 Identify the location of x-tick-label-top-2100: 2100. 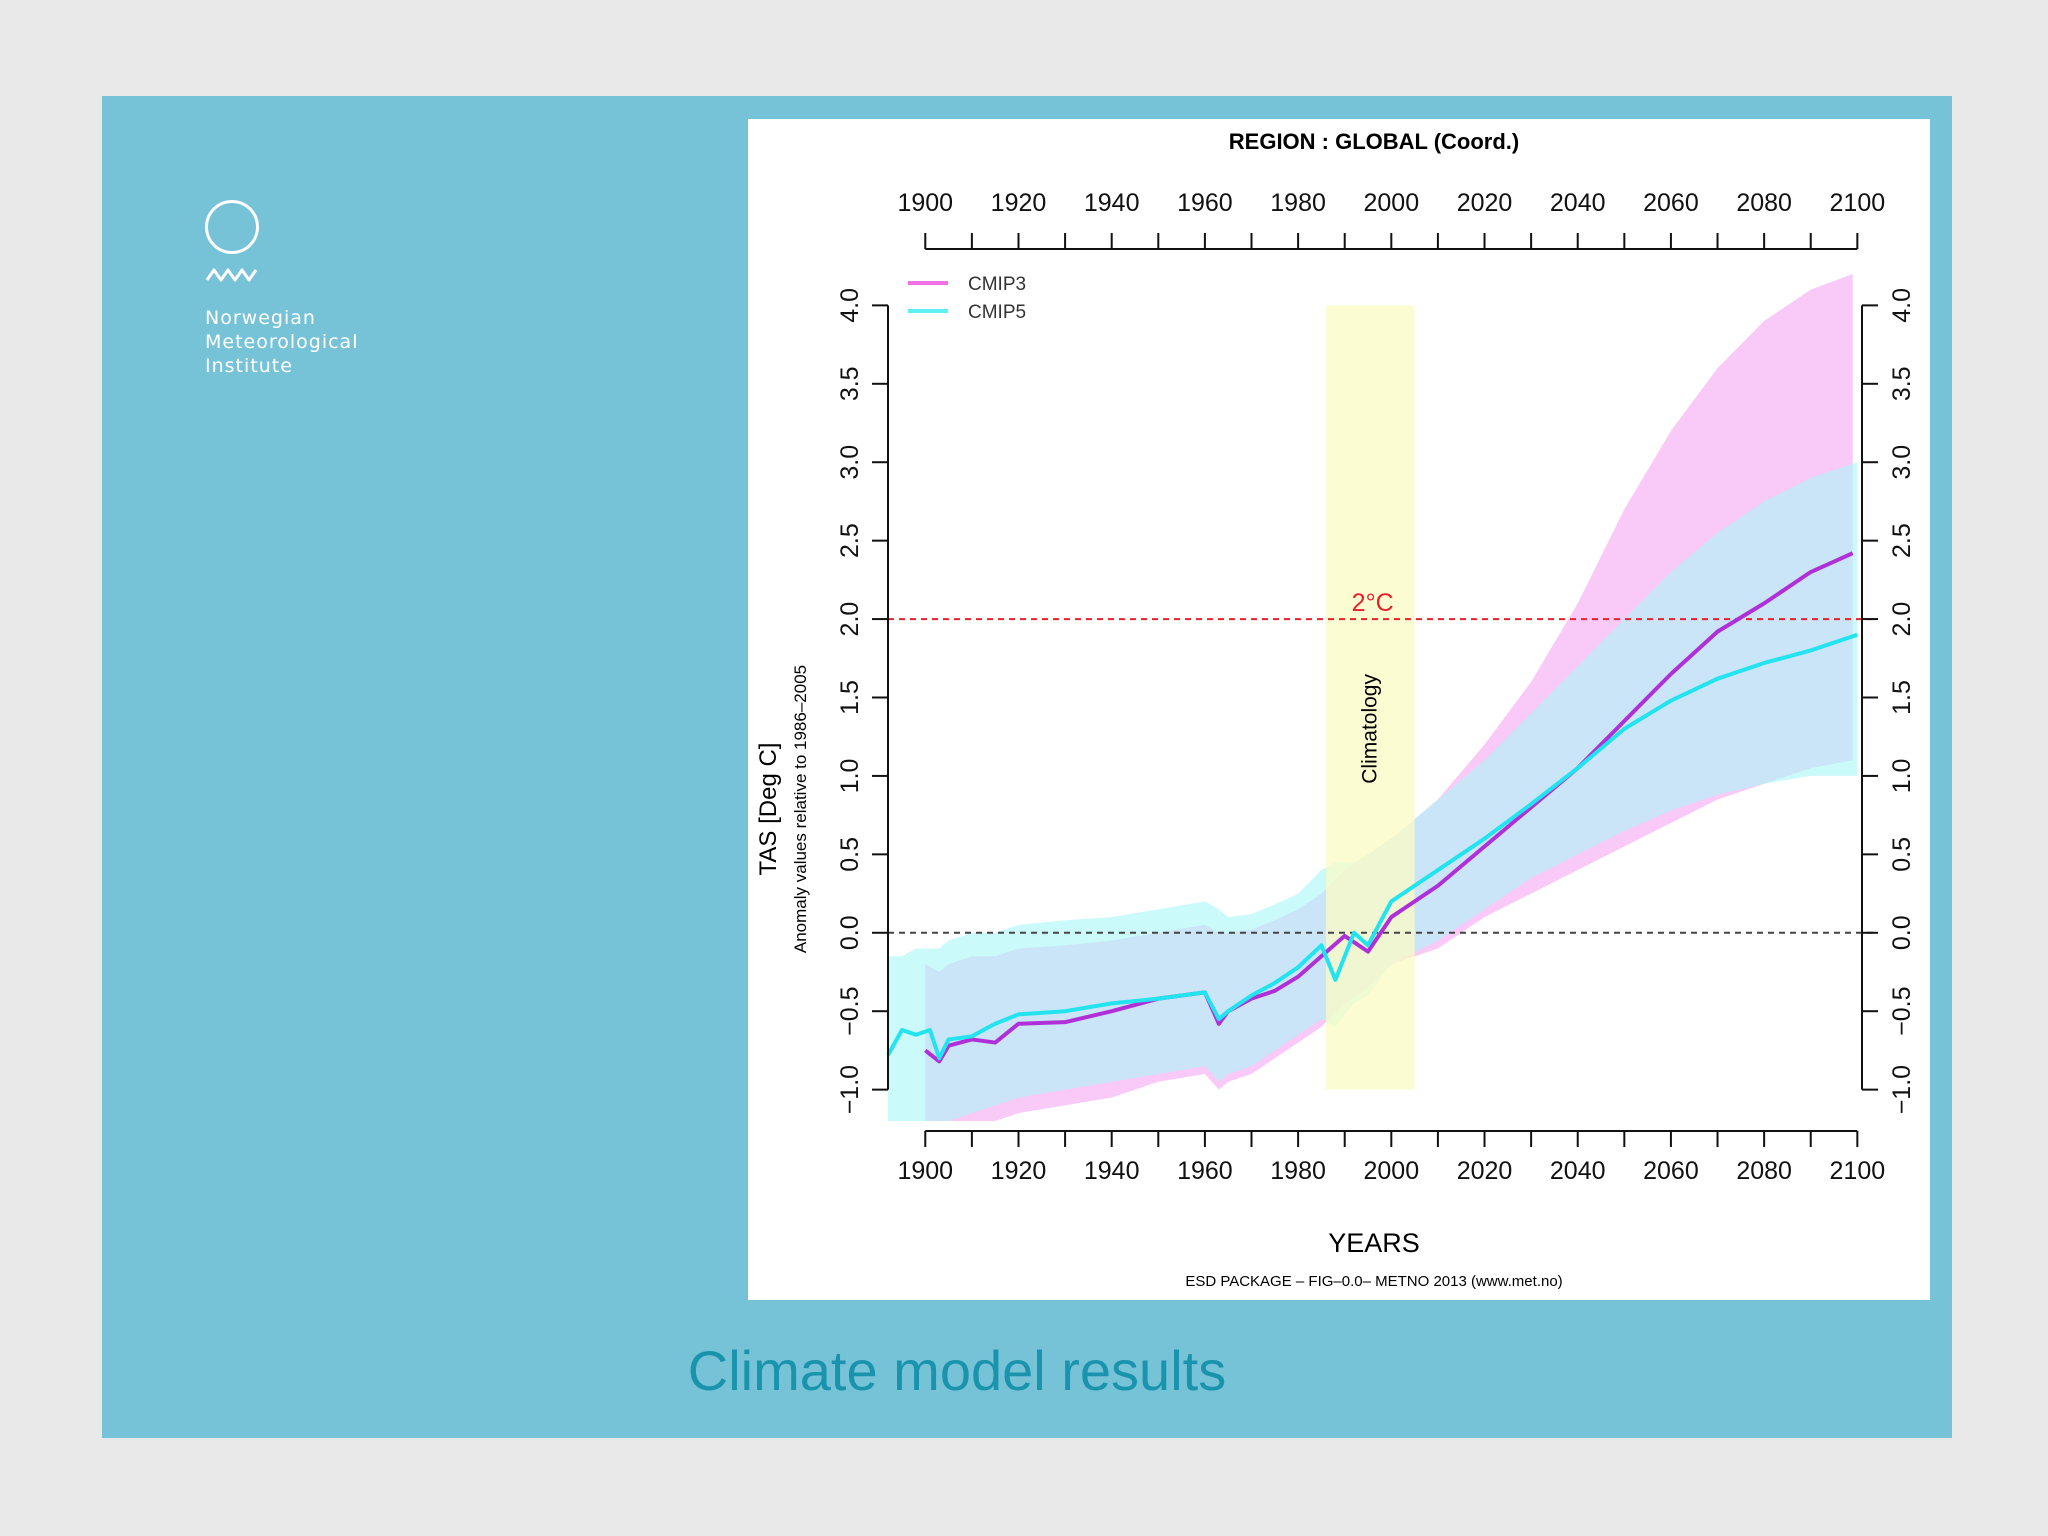
(1858, 203).